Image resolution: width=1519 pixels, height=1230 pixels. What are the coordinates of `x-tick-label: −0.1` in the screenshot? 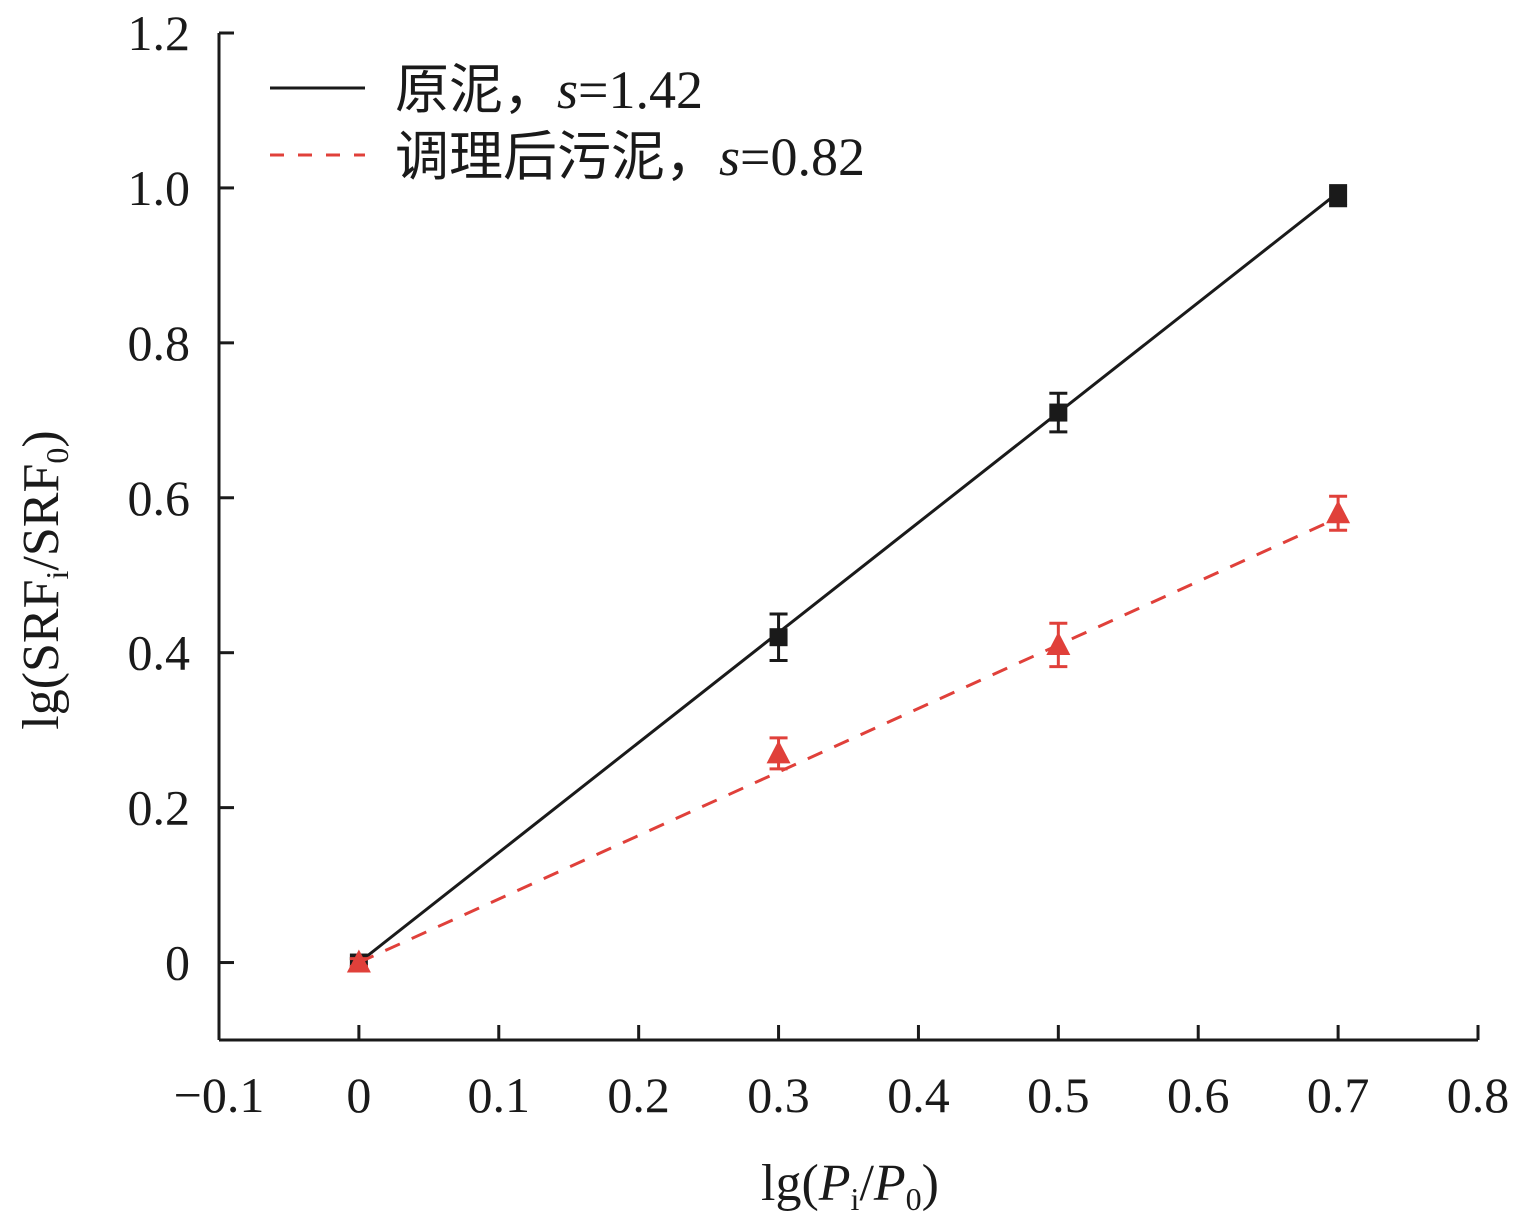 It's located at (219, 1095).